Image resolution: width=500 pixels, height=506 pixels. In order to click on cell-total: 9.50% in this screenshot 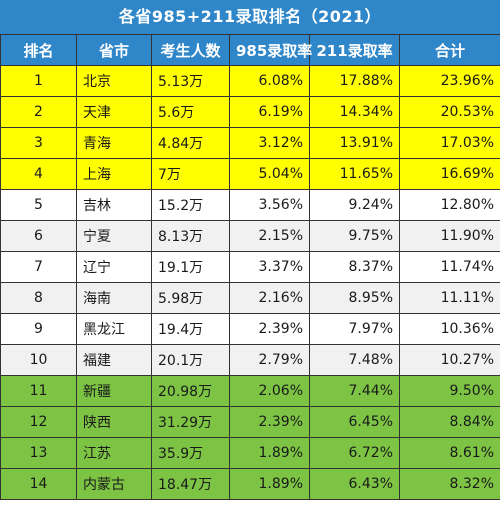, I will do `click(449, 391)`.